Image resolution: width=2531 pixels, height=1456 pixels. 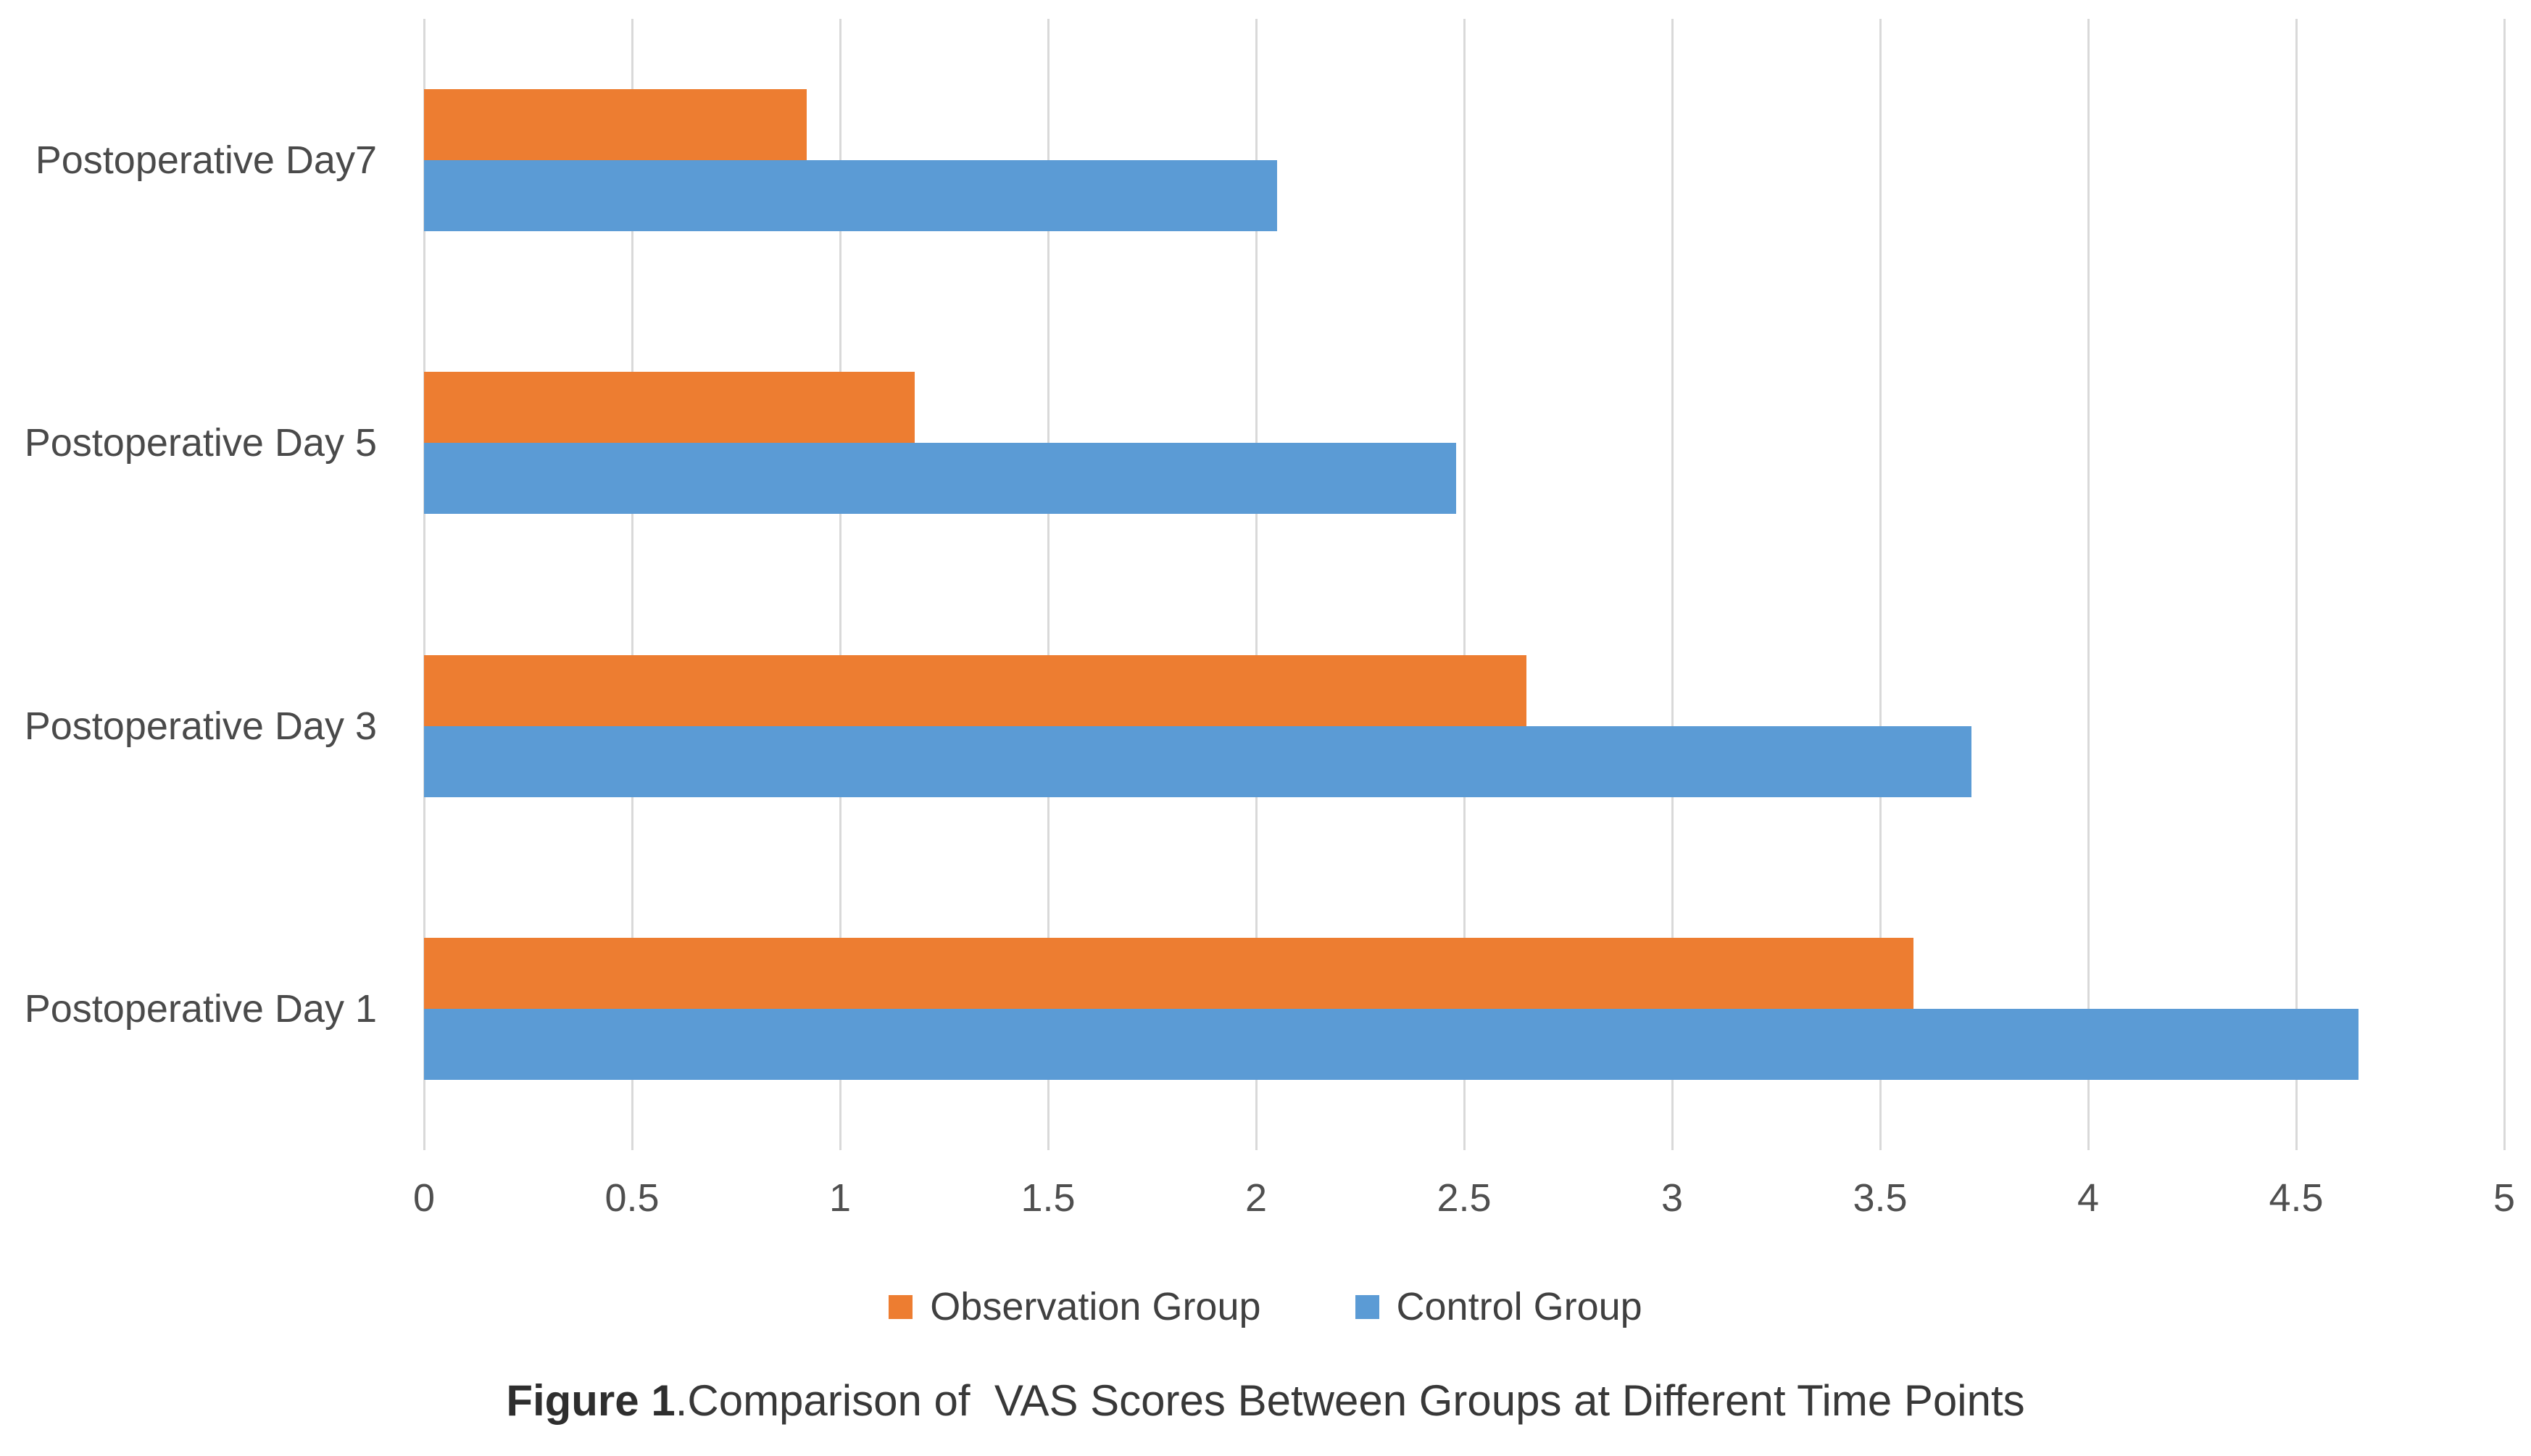 What do you see at coordinates (206, 160) in the screenshot?
I see `category-label-postoperative-day7: Postoperative Day7` at bounding box center [206, 160].